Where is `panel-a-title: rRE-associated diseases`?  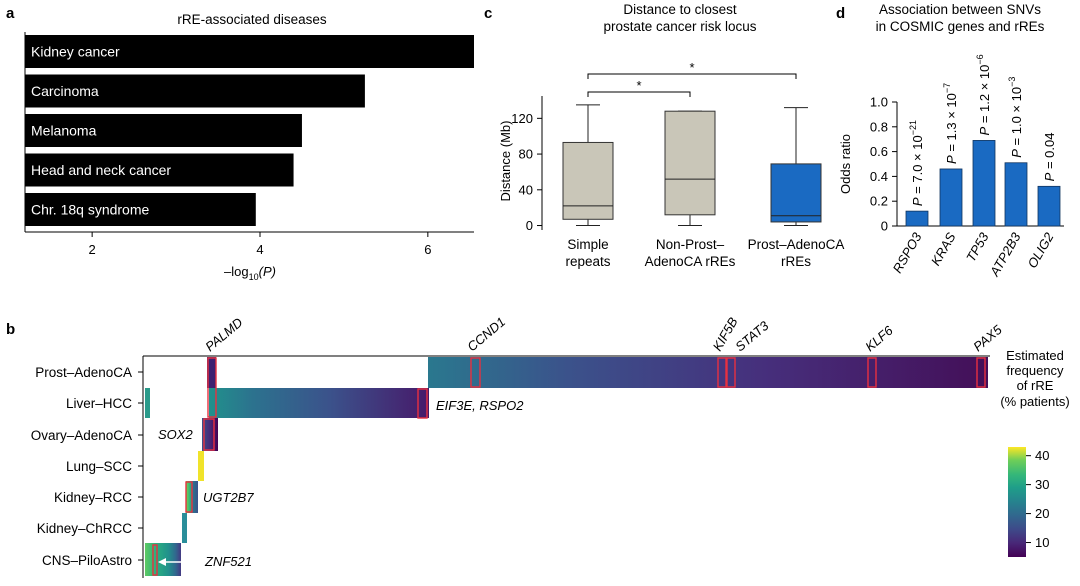 panel-a-title: rRE-associated diseases is located at coordinates (252, 19).